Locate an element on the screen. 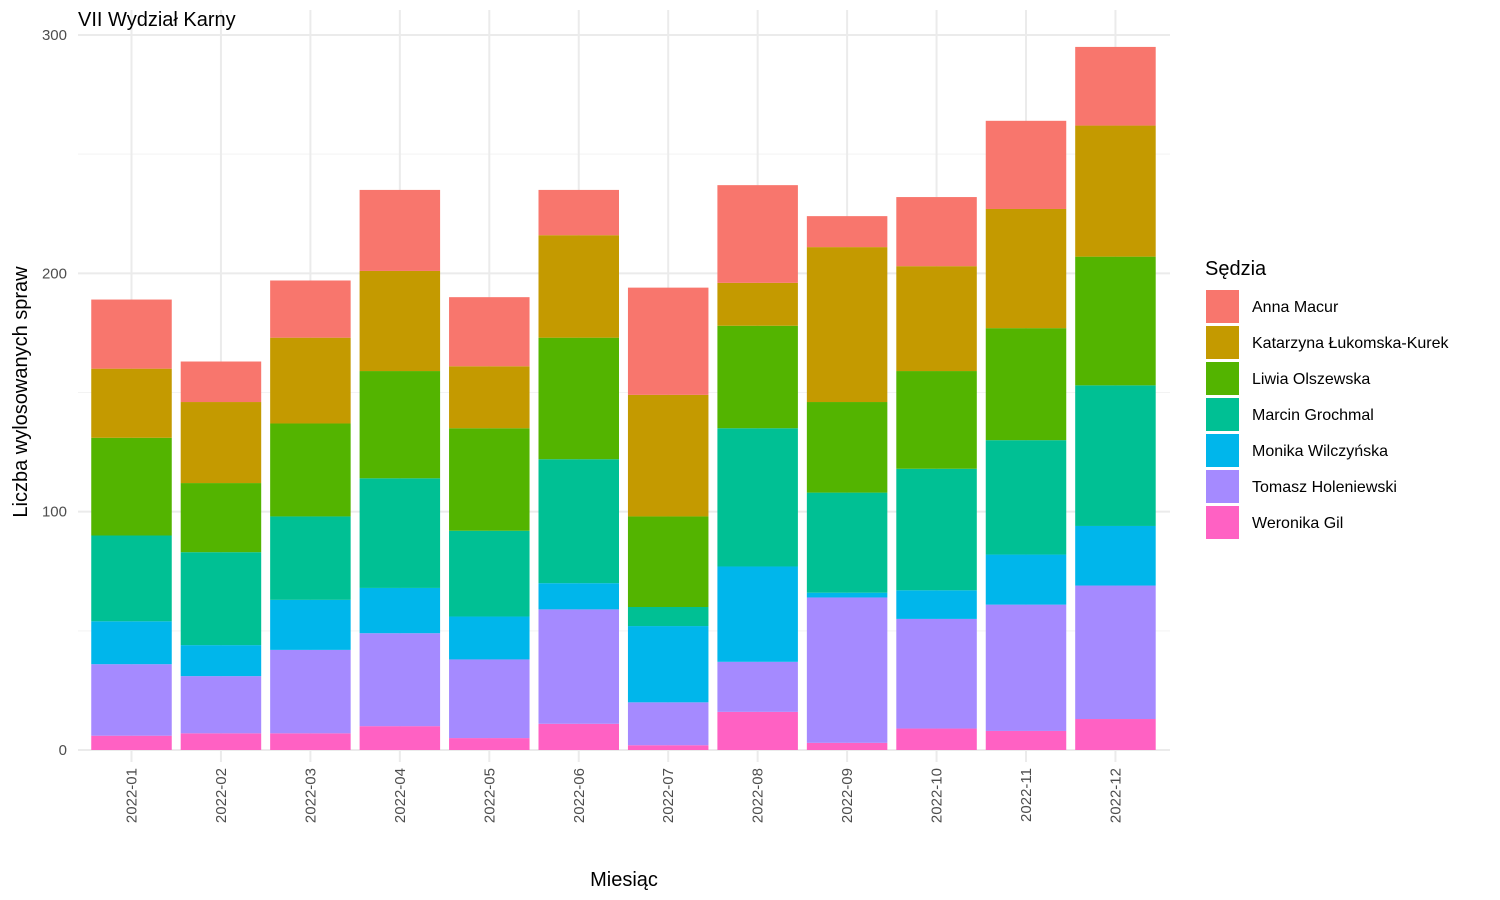 The height and width of the screenshot is (900, 1500). x-tick-label: 2022-10 is located at coordinates (937, 795).